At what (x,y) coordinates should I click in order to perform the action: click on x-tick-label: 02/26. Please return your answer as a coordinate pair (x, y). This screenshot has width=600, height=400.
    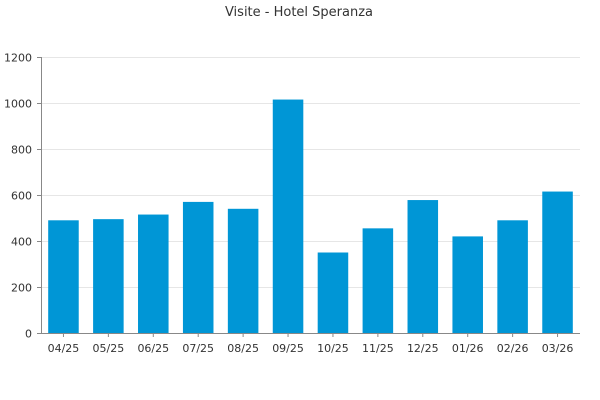
    Looking at the image, I should click on (513, 348).